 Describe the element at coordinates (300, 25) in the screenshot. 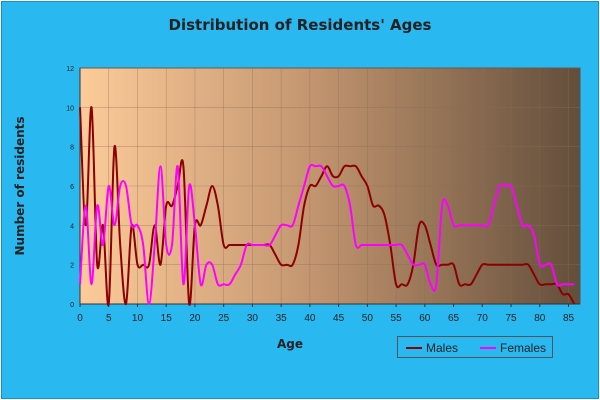

I see `chart-title: Distribution of Residents' Ages` at that location.